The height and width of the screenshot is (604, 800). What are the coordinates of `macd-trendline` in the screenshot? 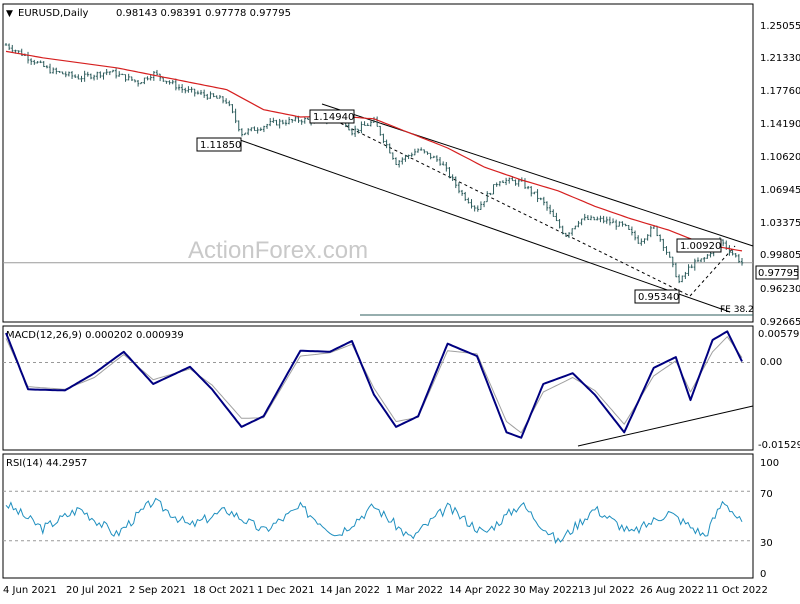 It's located at (665, 426).